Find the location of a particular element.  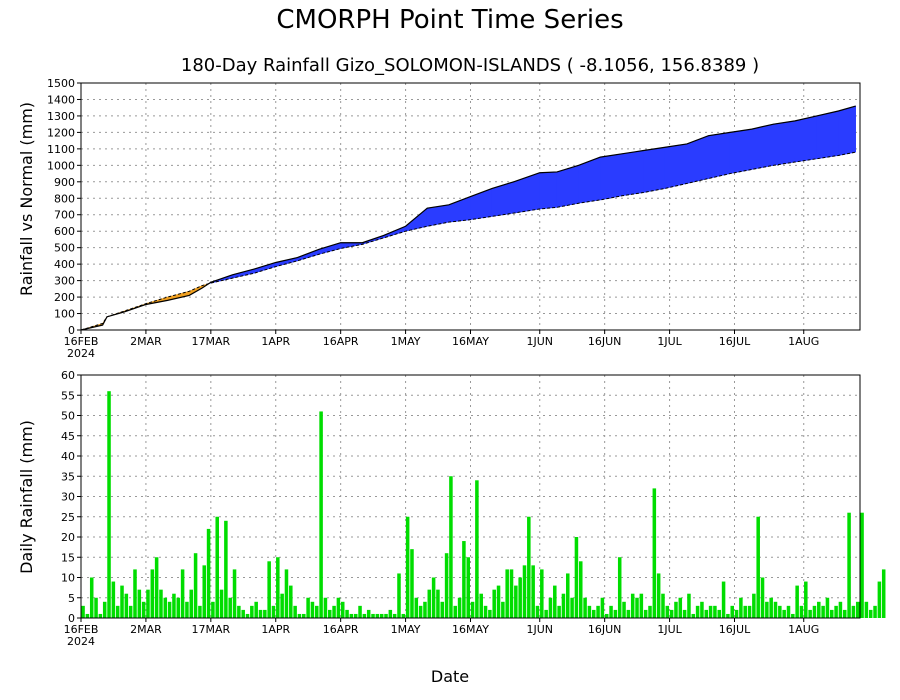

bottom-ytick-label: 0 is located at coordinates (71, 618).